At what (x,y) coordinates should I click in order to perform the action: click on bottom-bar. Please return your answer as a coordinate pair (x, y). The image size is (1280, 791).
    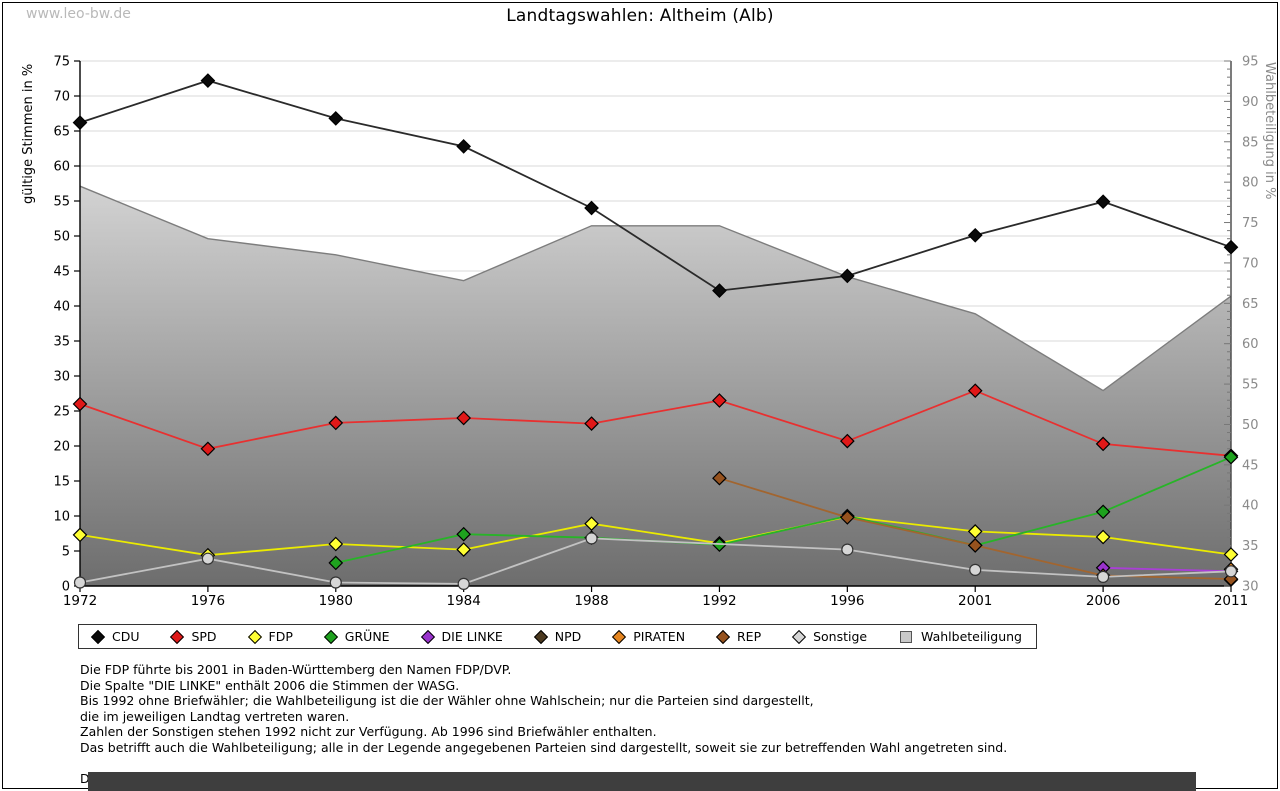
    Looking at the image, I should click on (642, 781).